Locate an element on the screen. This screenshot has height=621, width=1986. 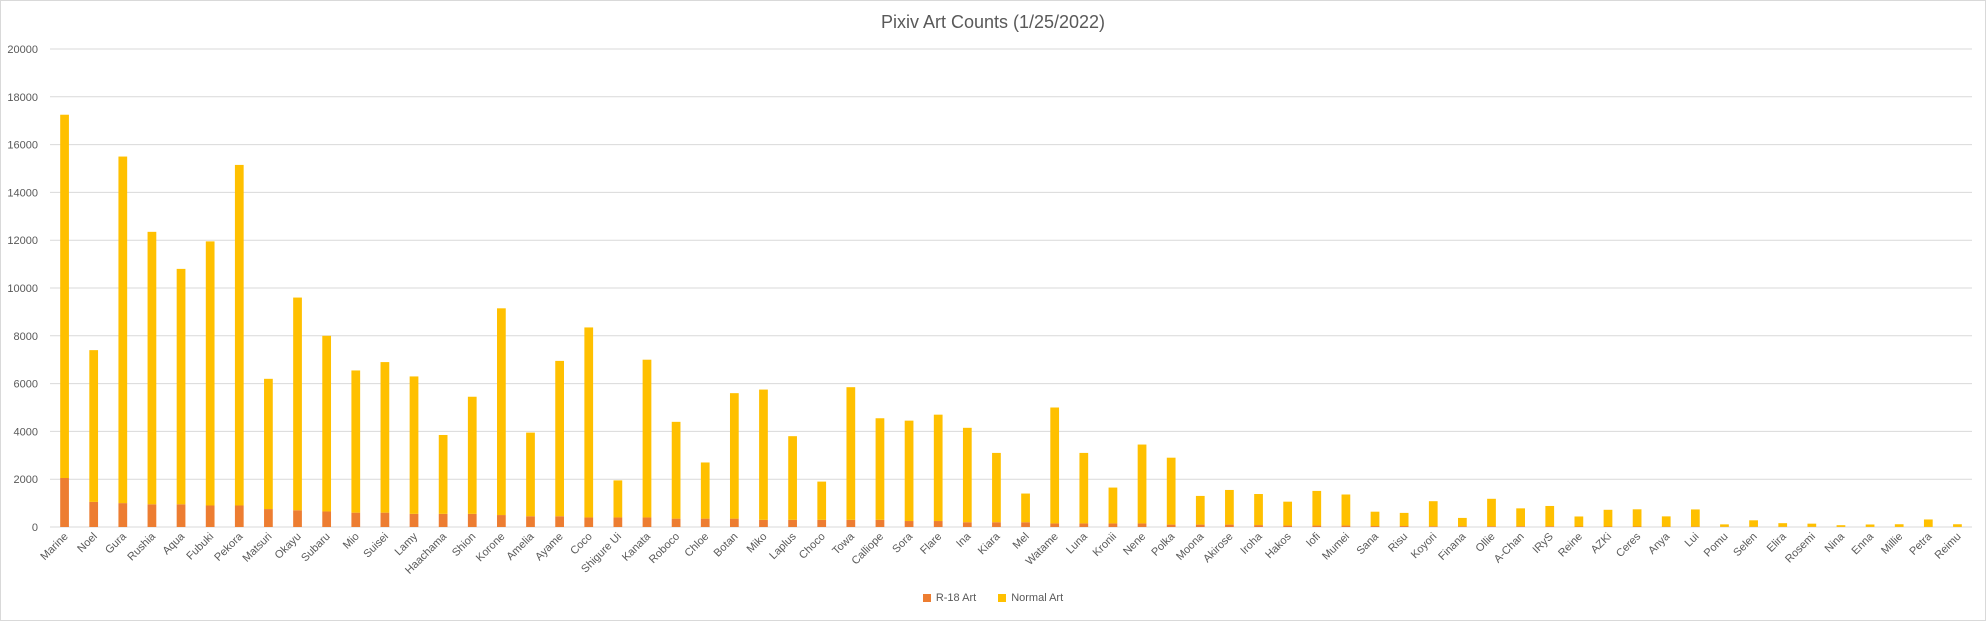
x-tick-label: Watame is located at coordinates (1042, 549).